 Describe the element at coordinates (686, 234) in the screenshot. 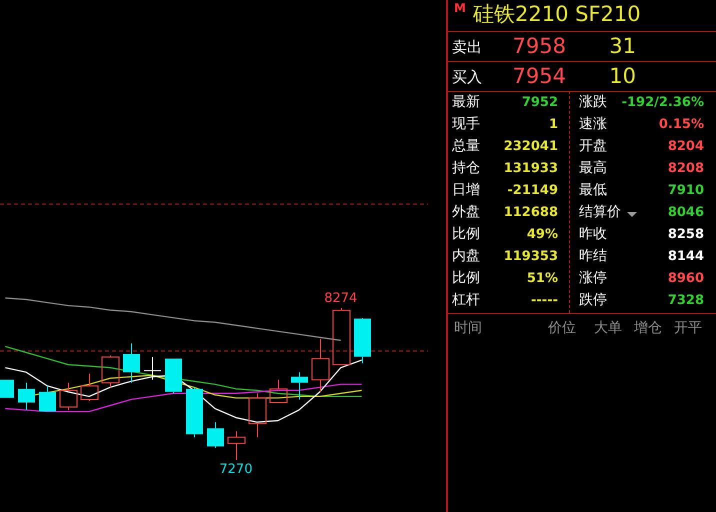

I see `text: 8258` at that location.